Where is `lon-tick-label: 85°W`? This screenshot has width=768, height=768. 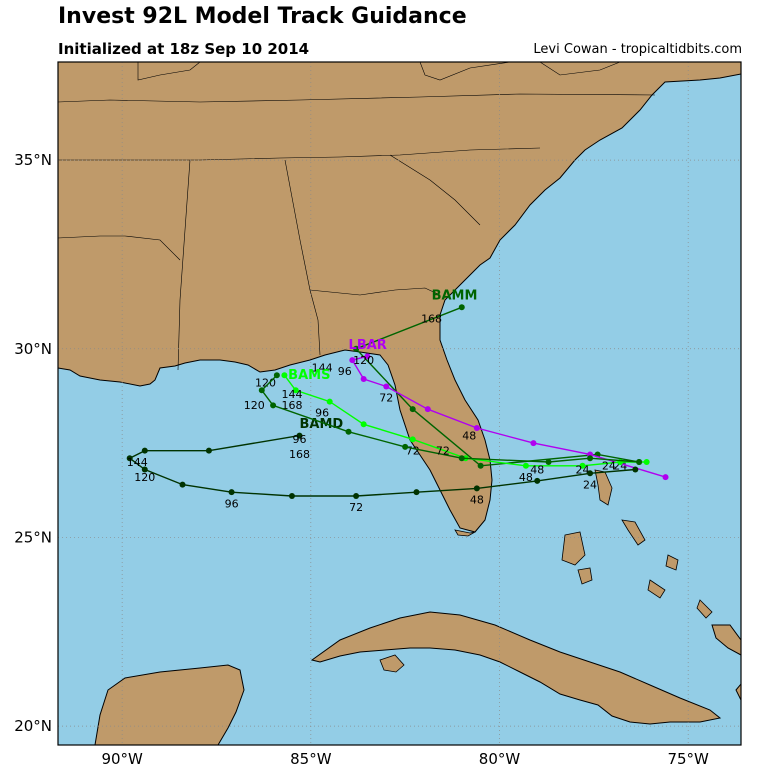
lon-tick-label: 85°W is located at coordinates (311, 759).